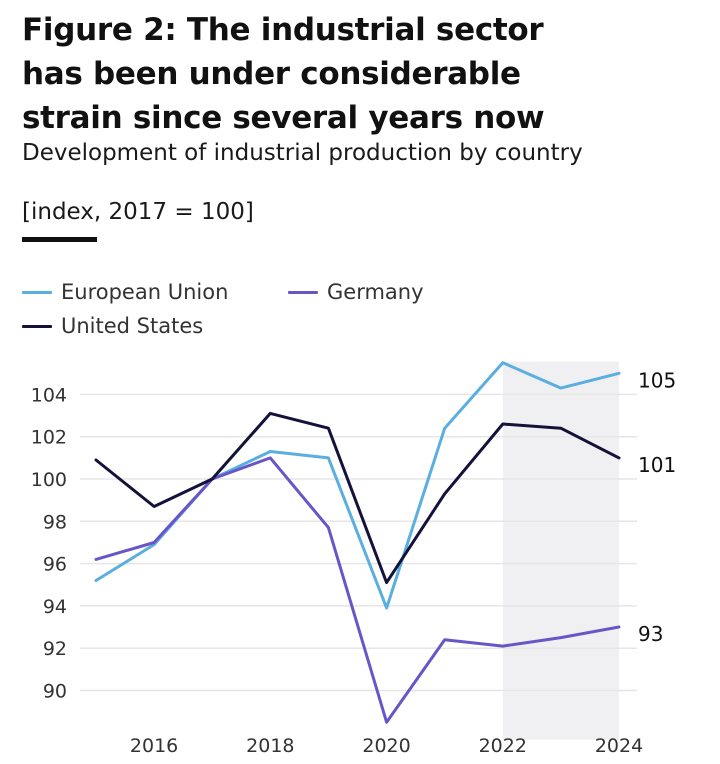 This screenshot has height=764, width=720. I want to click on x-tick-label: 2020, so click(386, 746).